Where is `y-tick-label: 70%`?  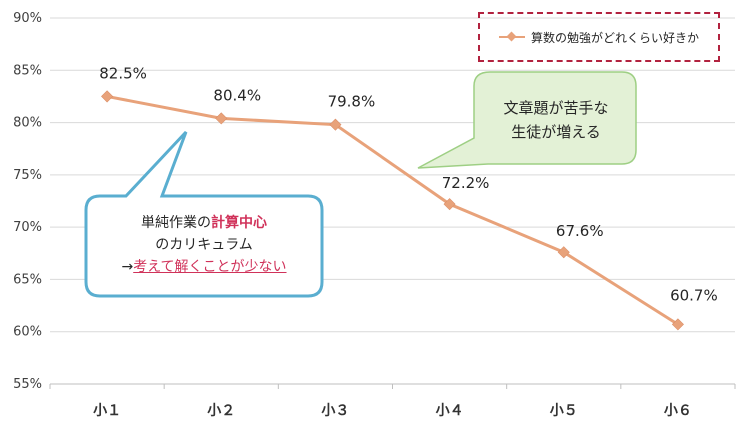
y-tick-label: 70% is located at coordinates (27, 227).